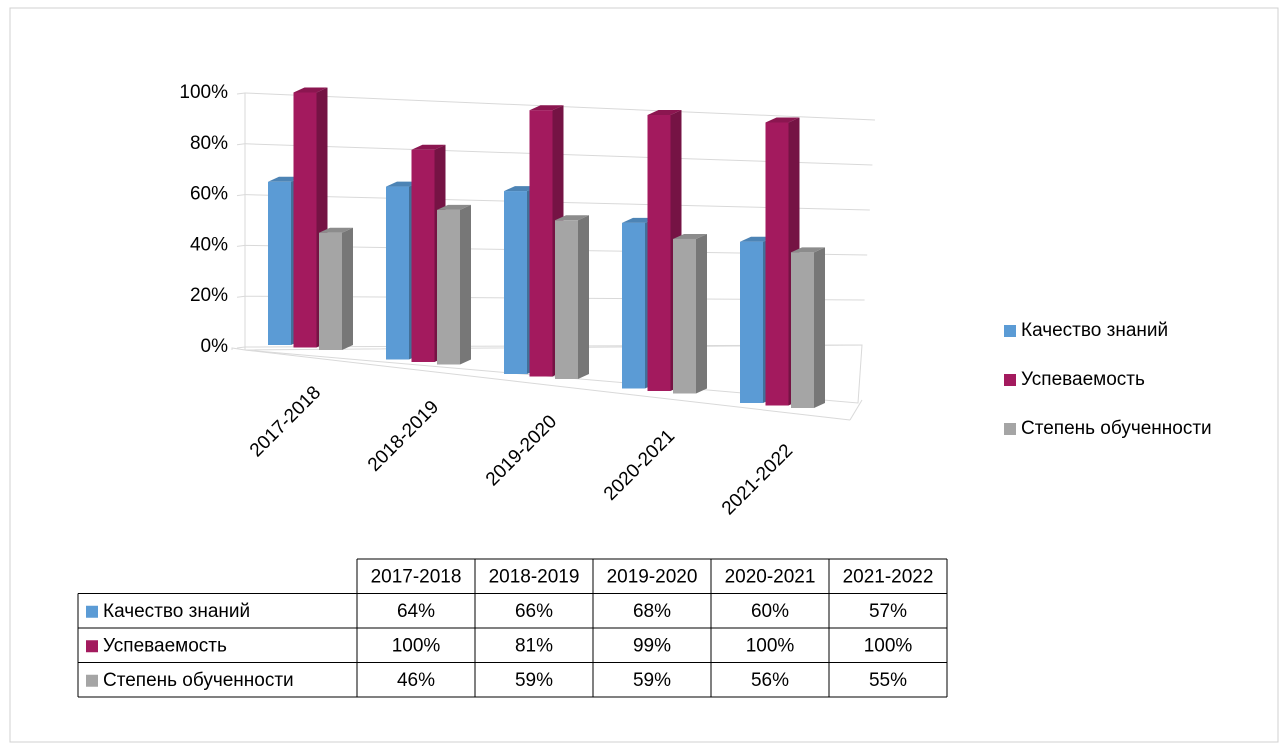  What do you see at coordinates (165, 645) in the screenshot?
I see `table-row-label: Успеваемость` at bounding box center [165, 645].